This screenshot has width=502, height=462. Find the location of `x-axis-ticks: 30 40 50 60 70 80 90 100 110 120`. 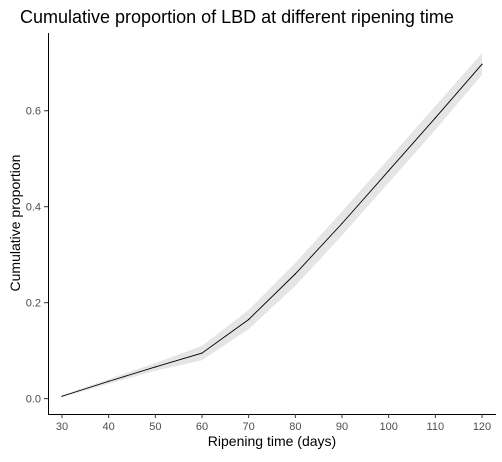

x-axis-ticks: 30 40 50 60 70 80 90 100 110 120 is located at coordinates (273, 423).